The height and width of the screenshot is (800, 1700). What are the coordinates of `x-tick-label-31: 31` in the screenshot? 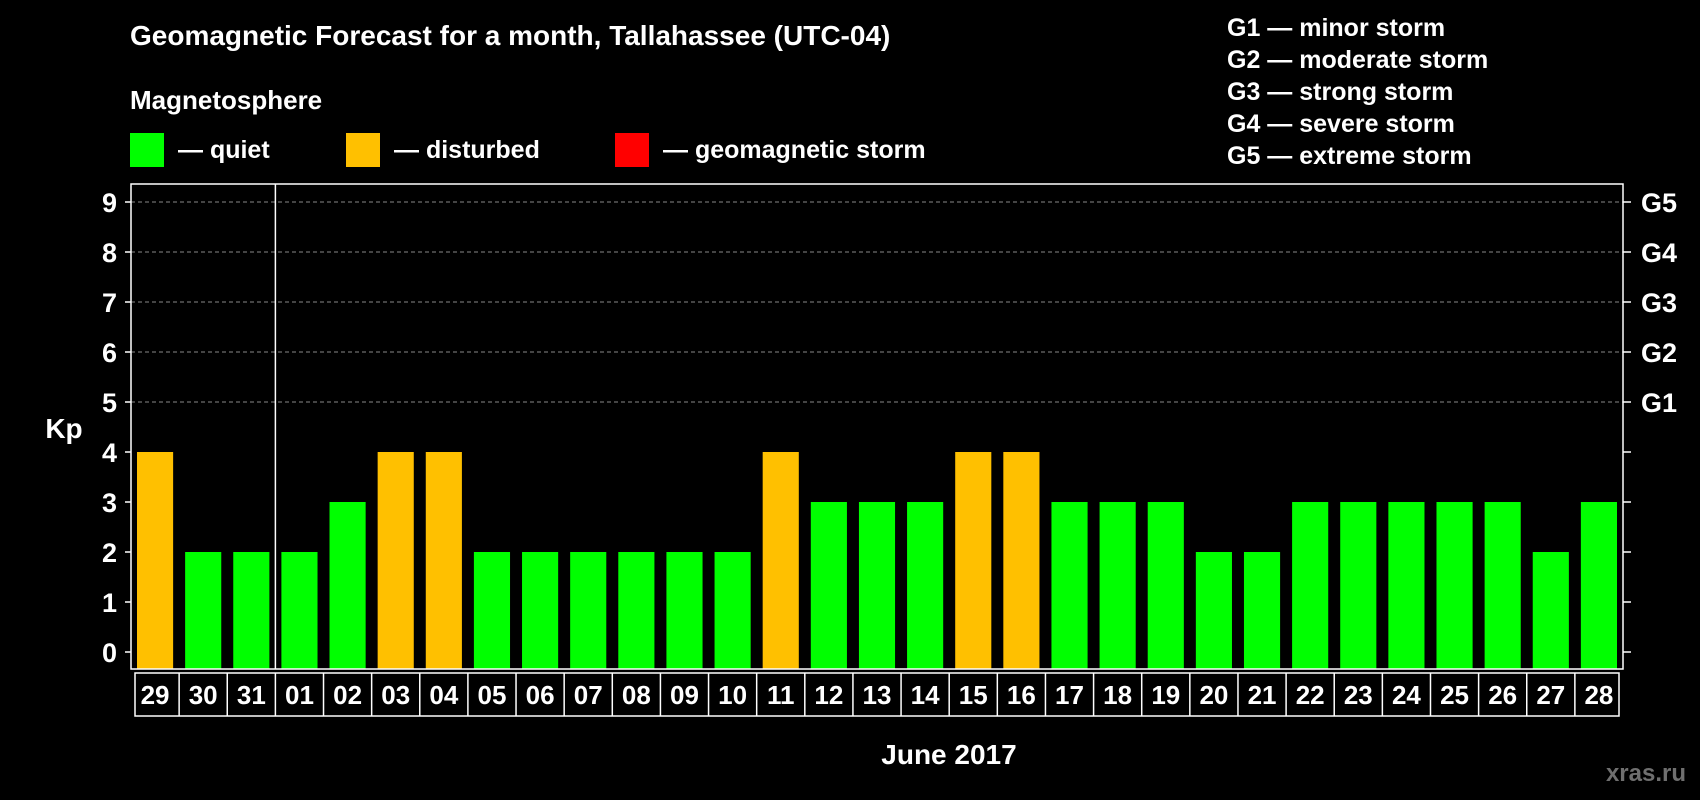 It's located at (251, 695).